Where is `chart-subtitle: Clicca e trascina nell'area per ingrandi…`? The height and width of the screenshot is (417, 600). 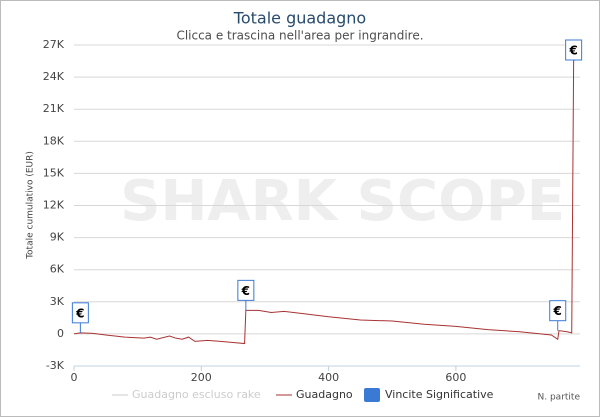
chart-subtitle: Clicca e trascina nell'area per ingrandi… is located at coordinates (299, 36).